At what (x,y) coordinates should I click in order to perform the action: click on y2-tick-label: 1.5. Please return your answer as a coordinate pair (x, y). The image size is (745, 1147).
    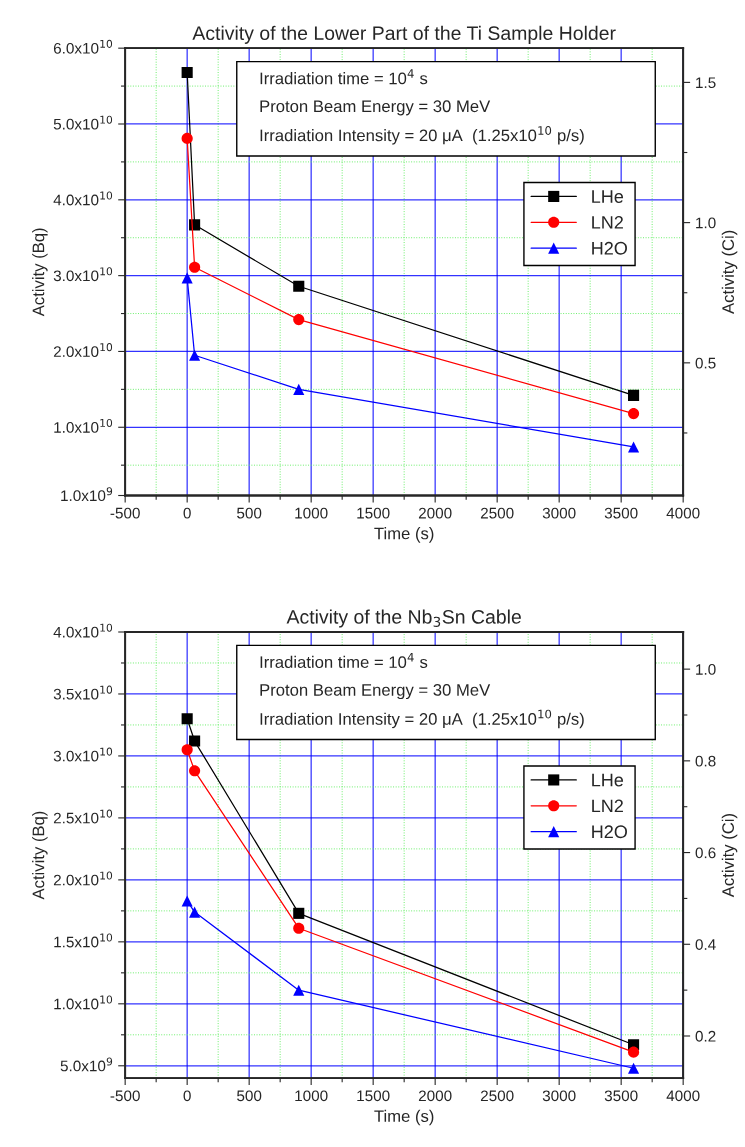
    Looking at the image, I should click on (706, 83).